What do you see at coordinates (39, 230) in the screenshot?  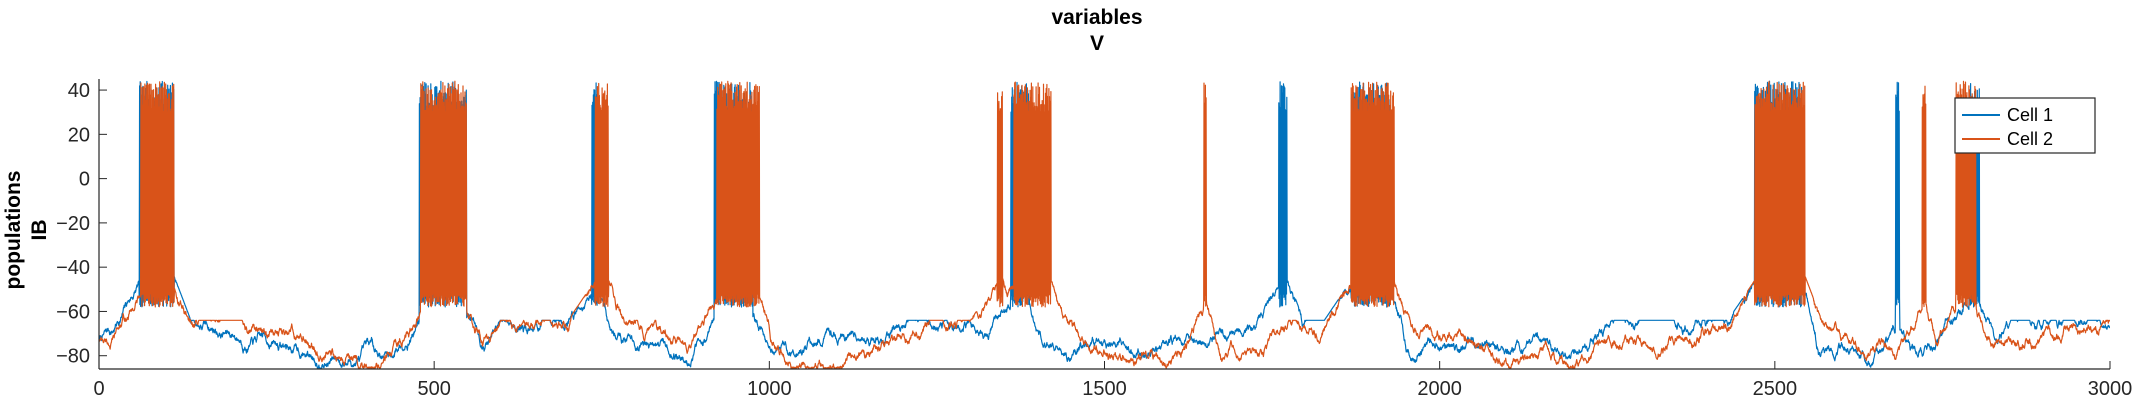 I see `y-axis-label-line-2: IB` at bounding box center [39, 230].